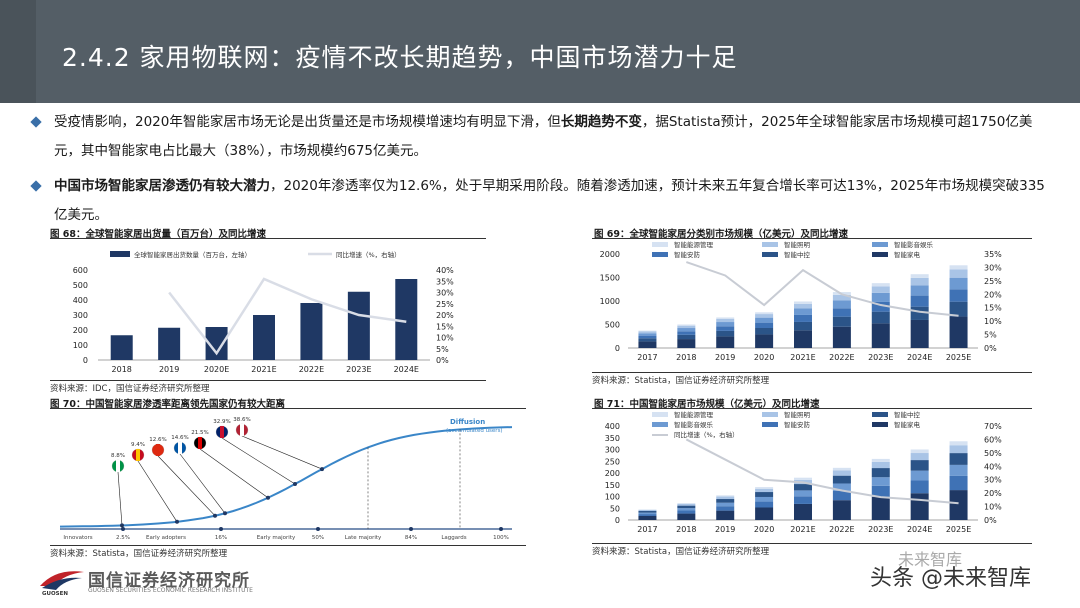 The height and width of the screenshot is (608, 1080). Describe the element at coordinates (993, 466) in the screenshot. I see `fig71-right-tick: 40%` at that location.